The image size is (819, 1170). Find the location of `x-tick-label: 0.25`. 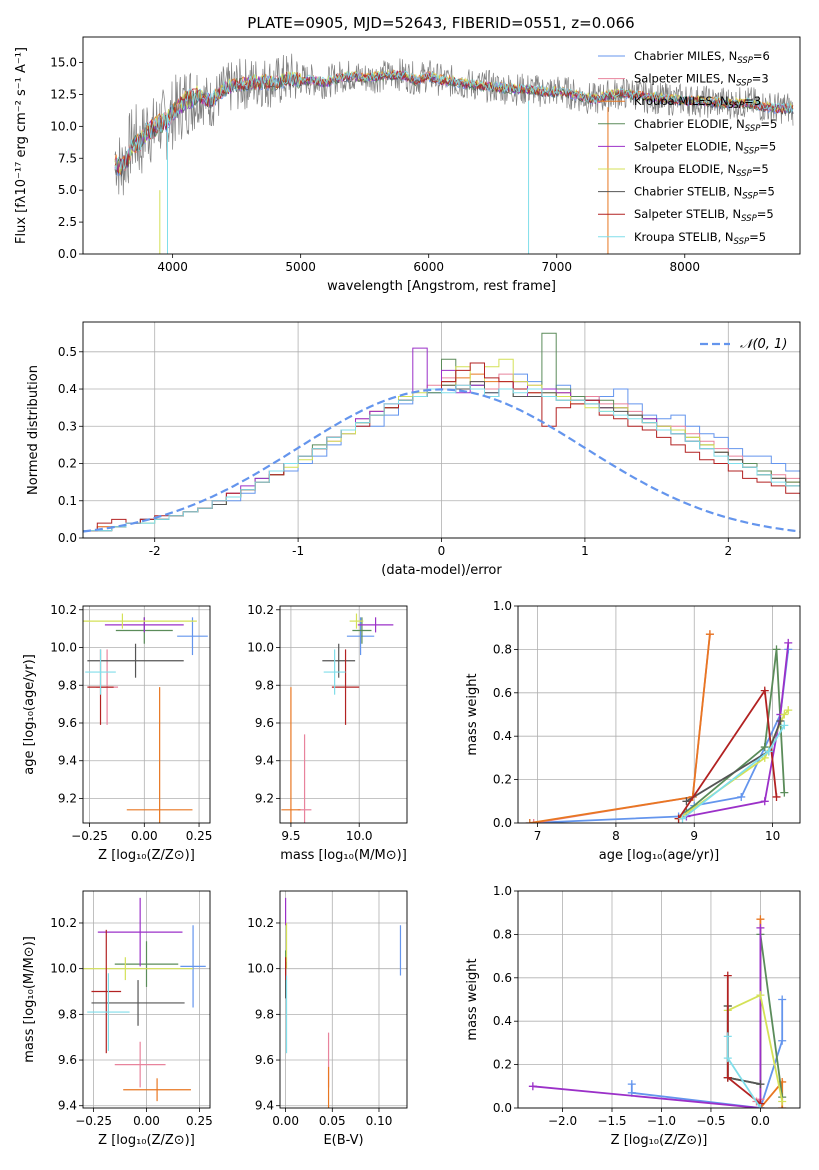

x-tick-label: 0.25 is located at coordinates (199, 1121).